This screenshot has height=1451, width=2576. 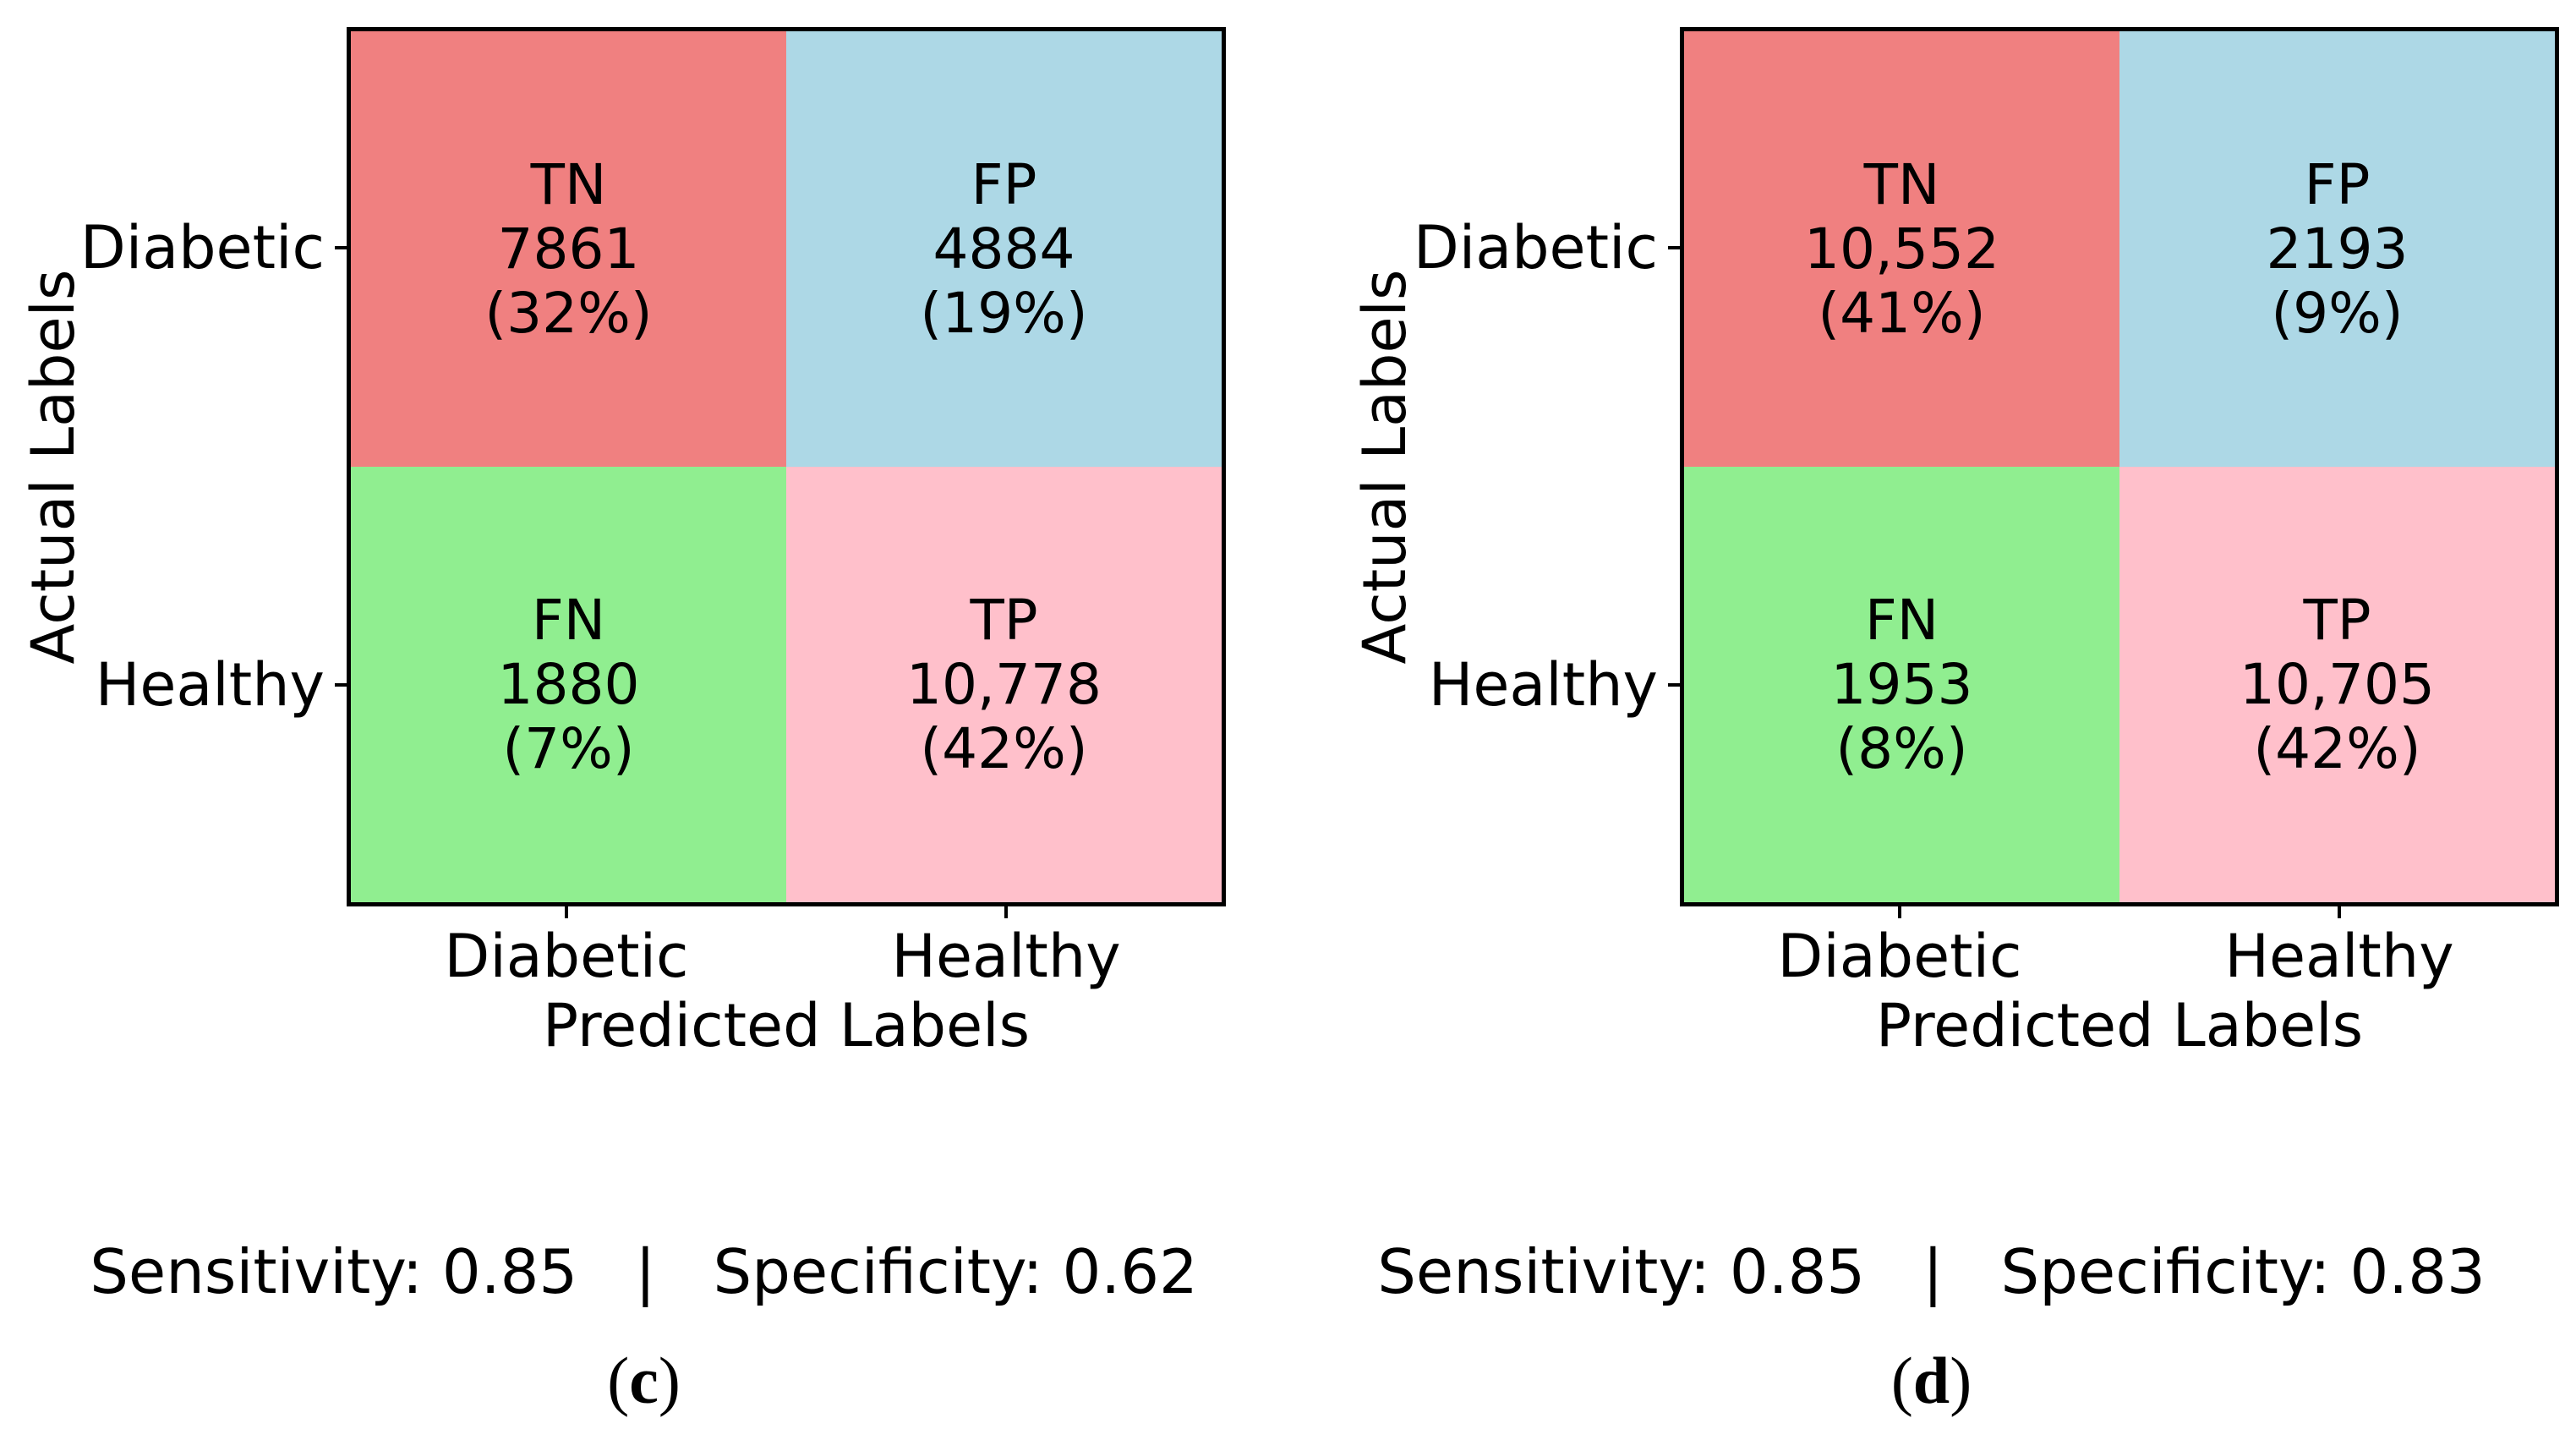 I want to click on subfigure-caption: (d), so click(x=1932, y=1381).